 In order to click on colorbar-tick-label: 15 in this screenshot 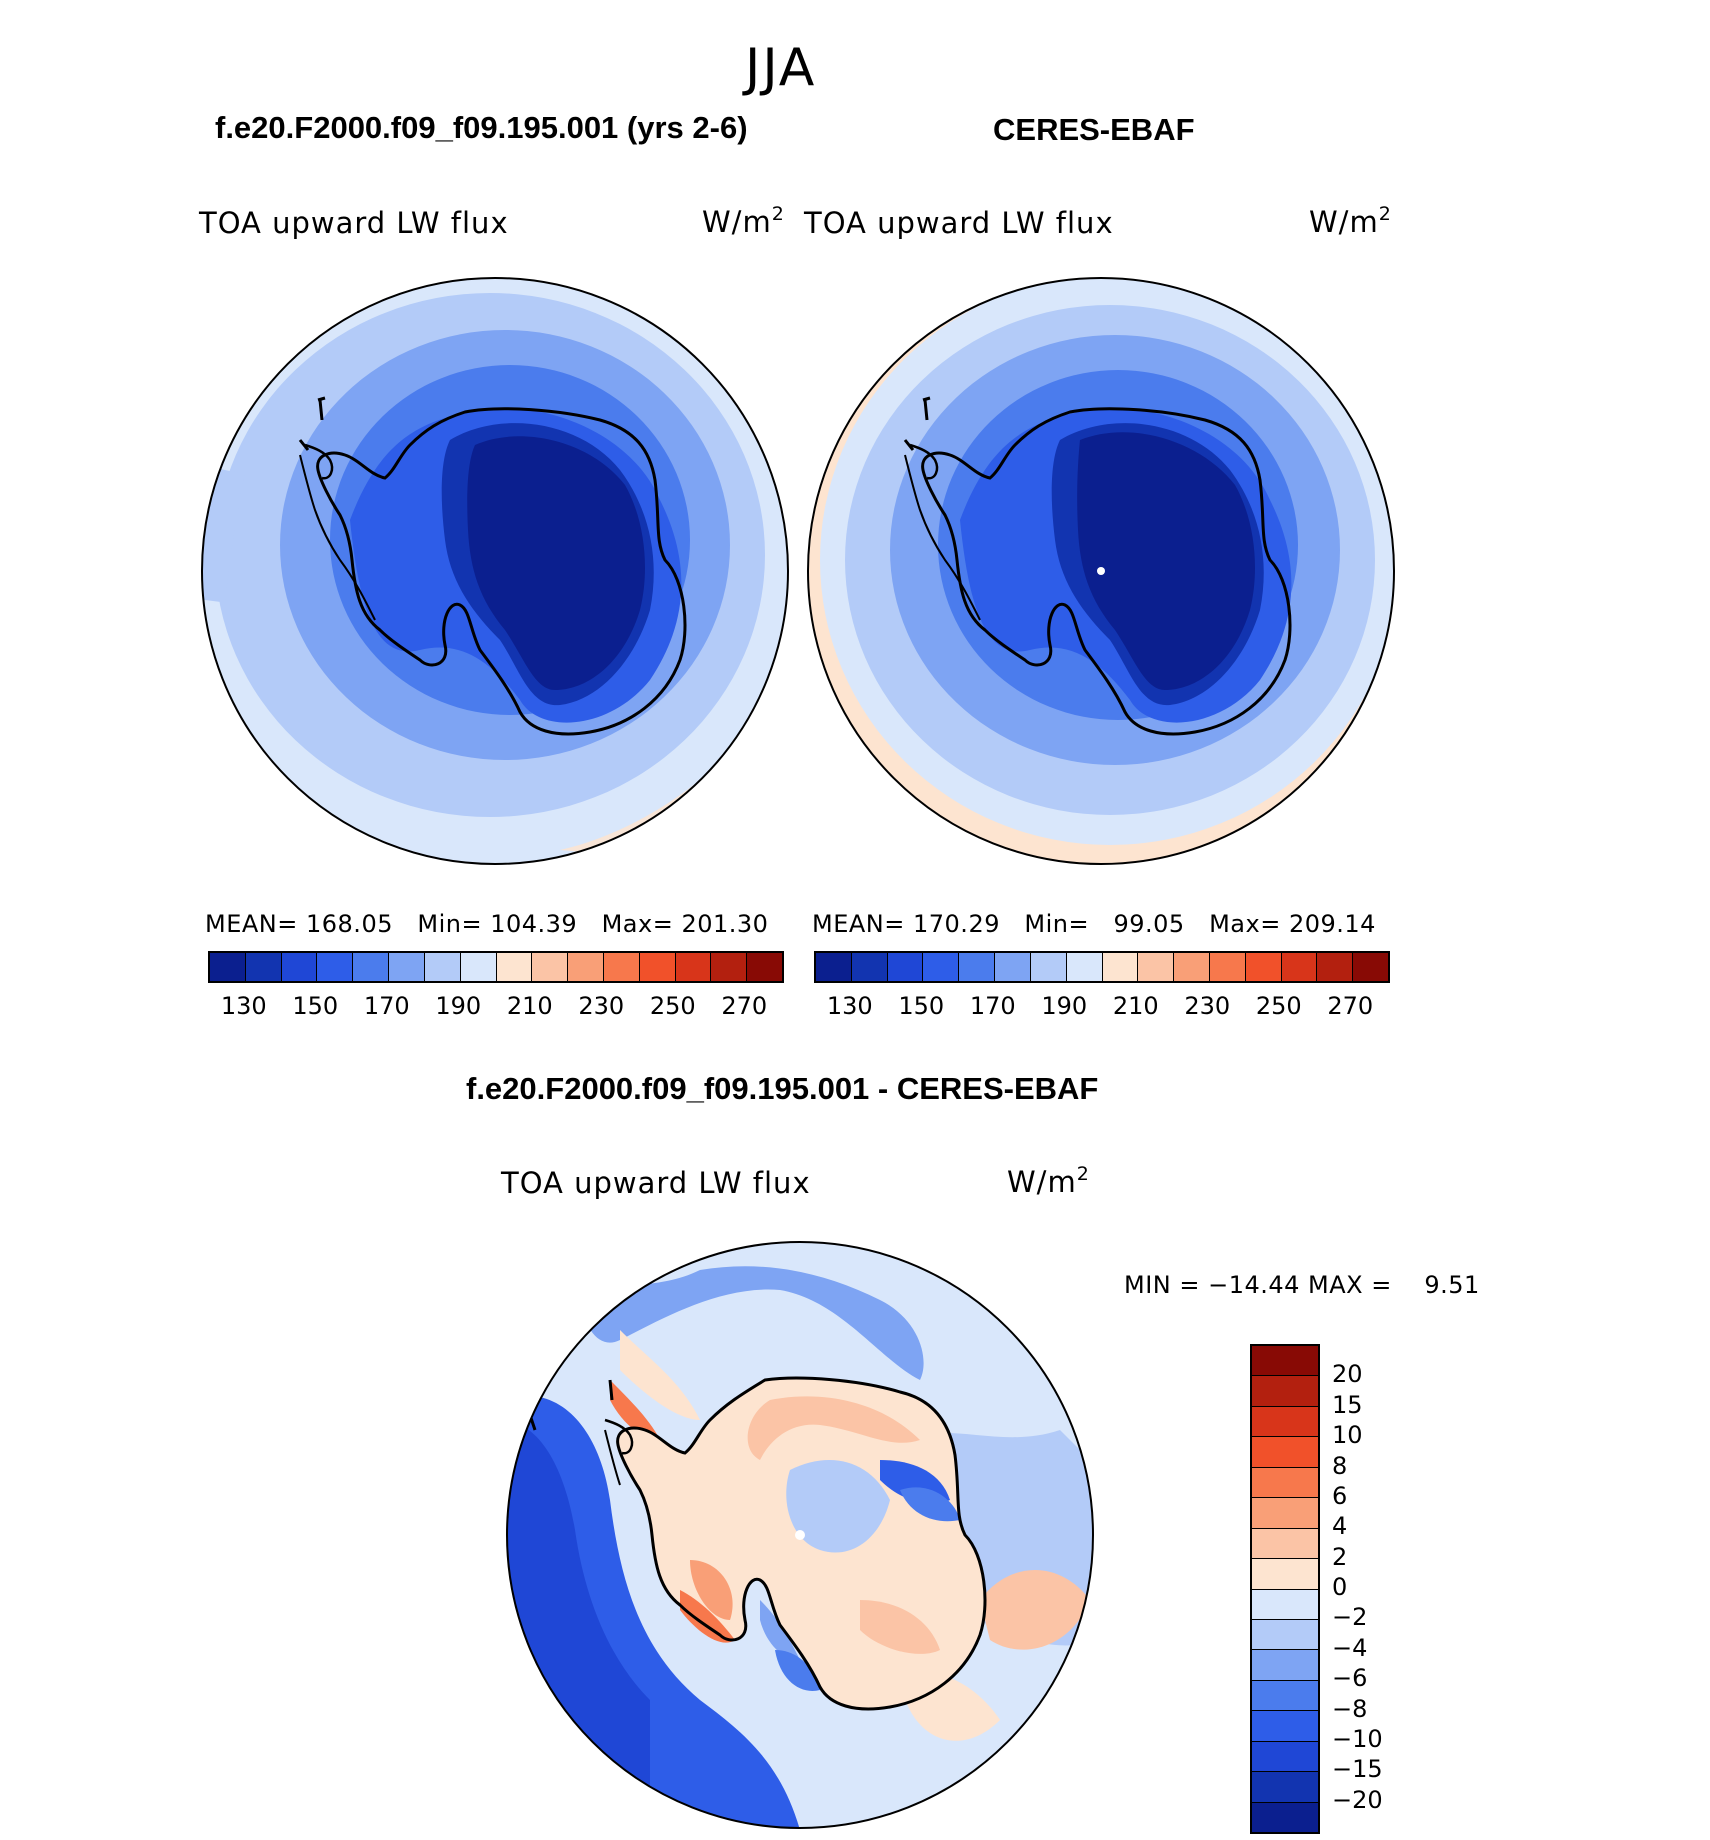, I will do `click(1347, 1404)`.